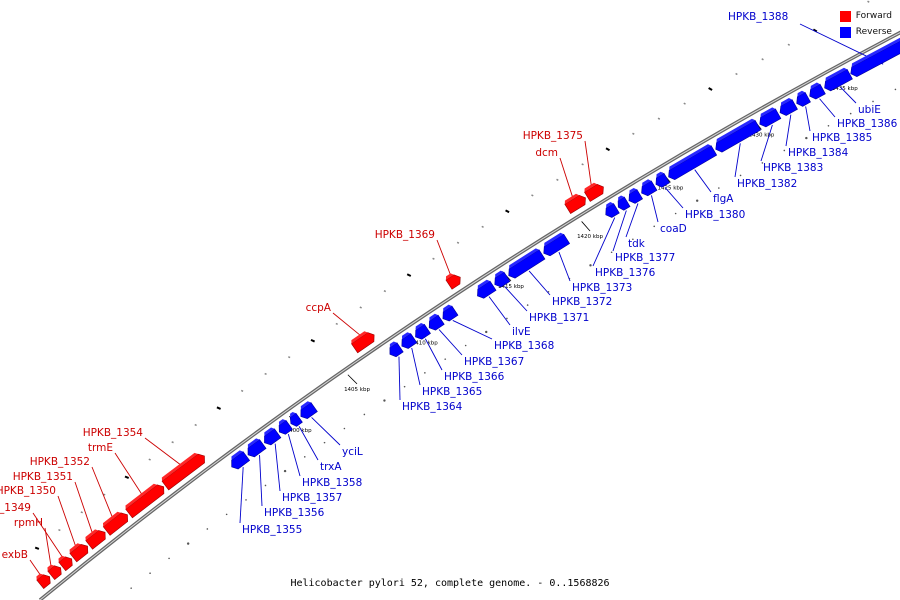 The height and width of the screenshot is (600, 900). I want to click on gene-hpkb-1368-leader, so click(472, 330).